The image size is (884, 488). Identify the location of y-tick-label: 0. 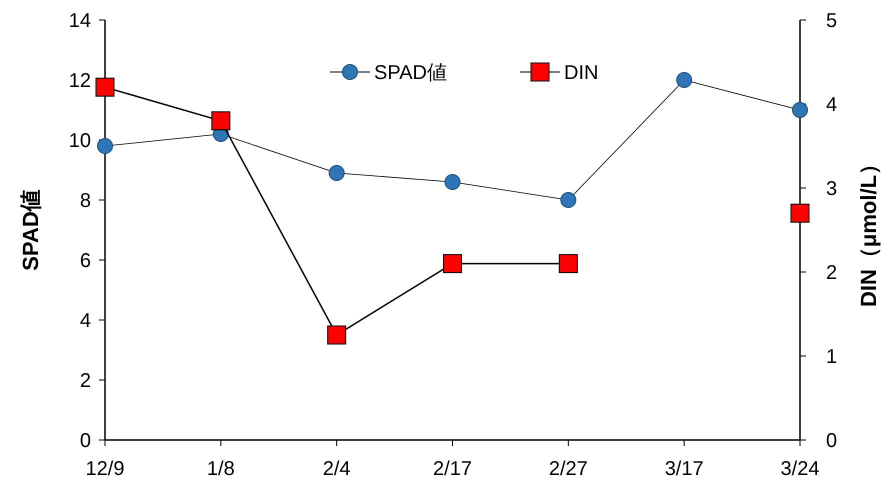
(85, 441).